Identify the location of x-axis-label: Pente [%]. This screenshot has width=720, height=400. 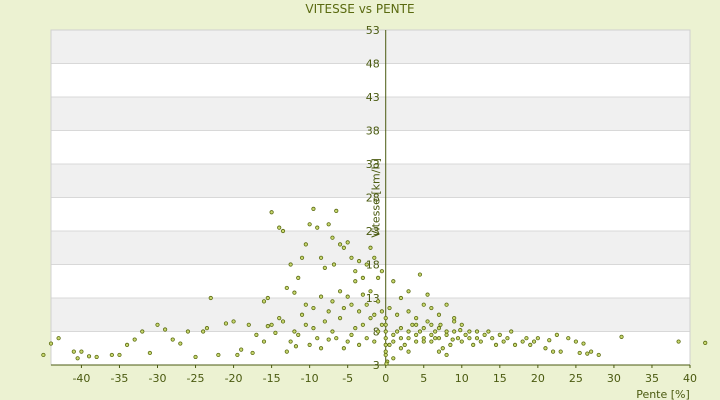
(663, 394).